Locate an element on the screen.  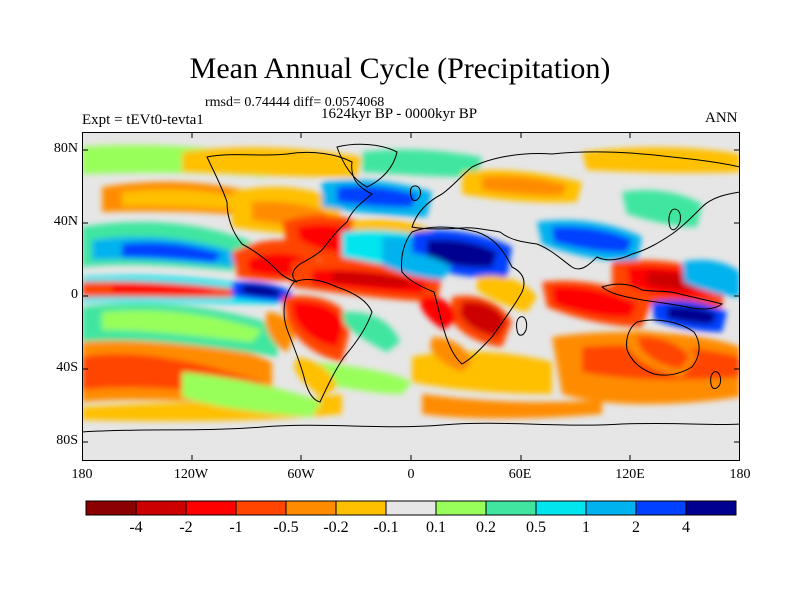
coastline-greenland is located at coordinates (367, 165).